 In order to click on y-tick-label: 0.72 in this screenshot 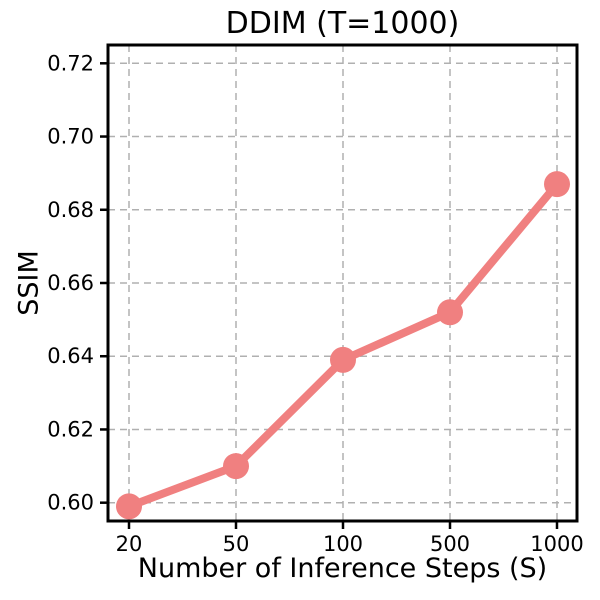, I will do `click(70, 63)`.